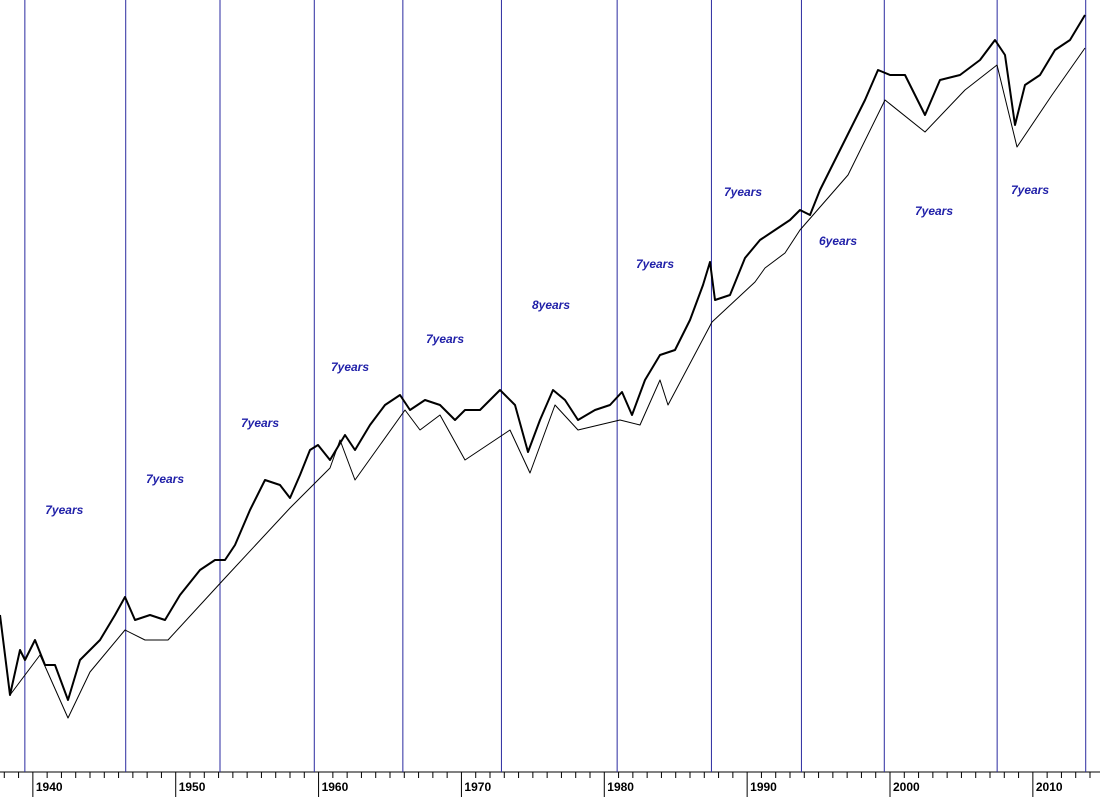 This screenshot has width=1100, height=797. What do you see at coordinates (838, 241) in the screenshot?
I see `annotation: 6years` at bounding box center [838, 241].